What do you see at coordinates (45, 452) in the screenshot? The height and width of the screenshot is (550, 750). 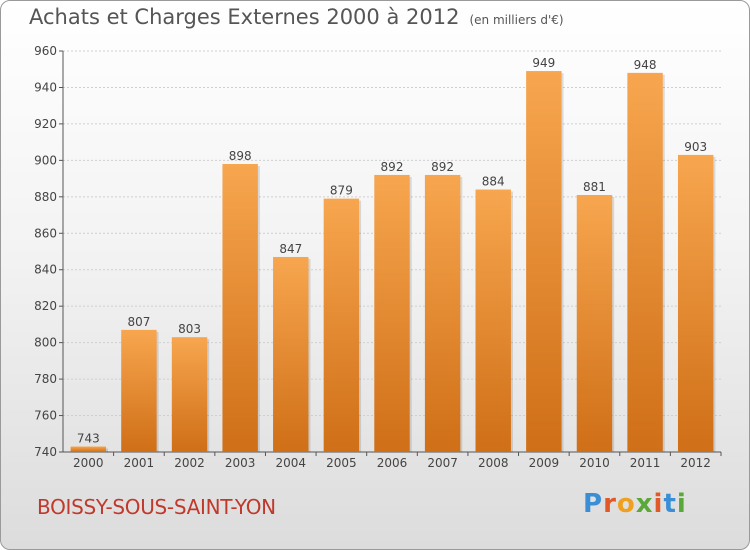 I see `y-tick-label: 740` at bounding box center [45, 452].